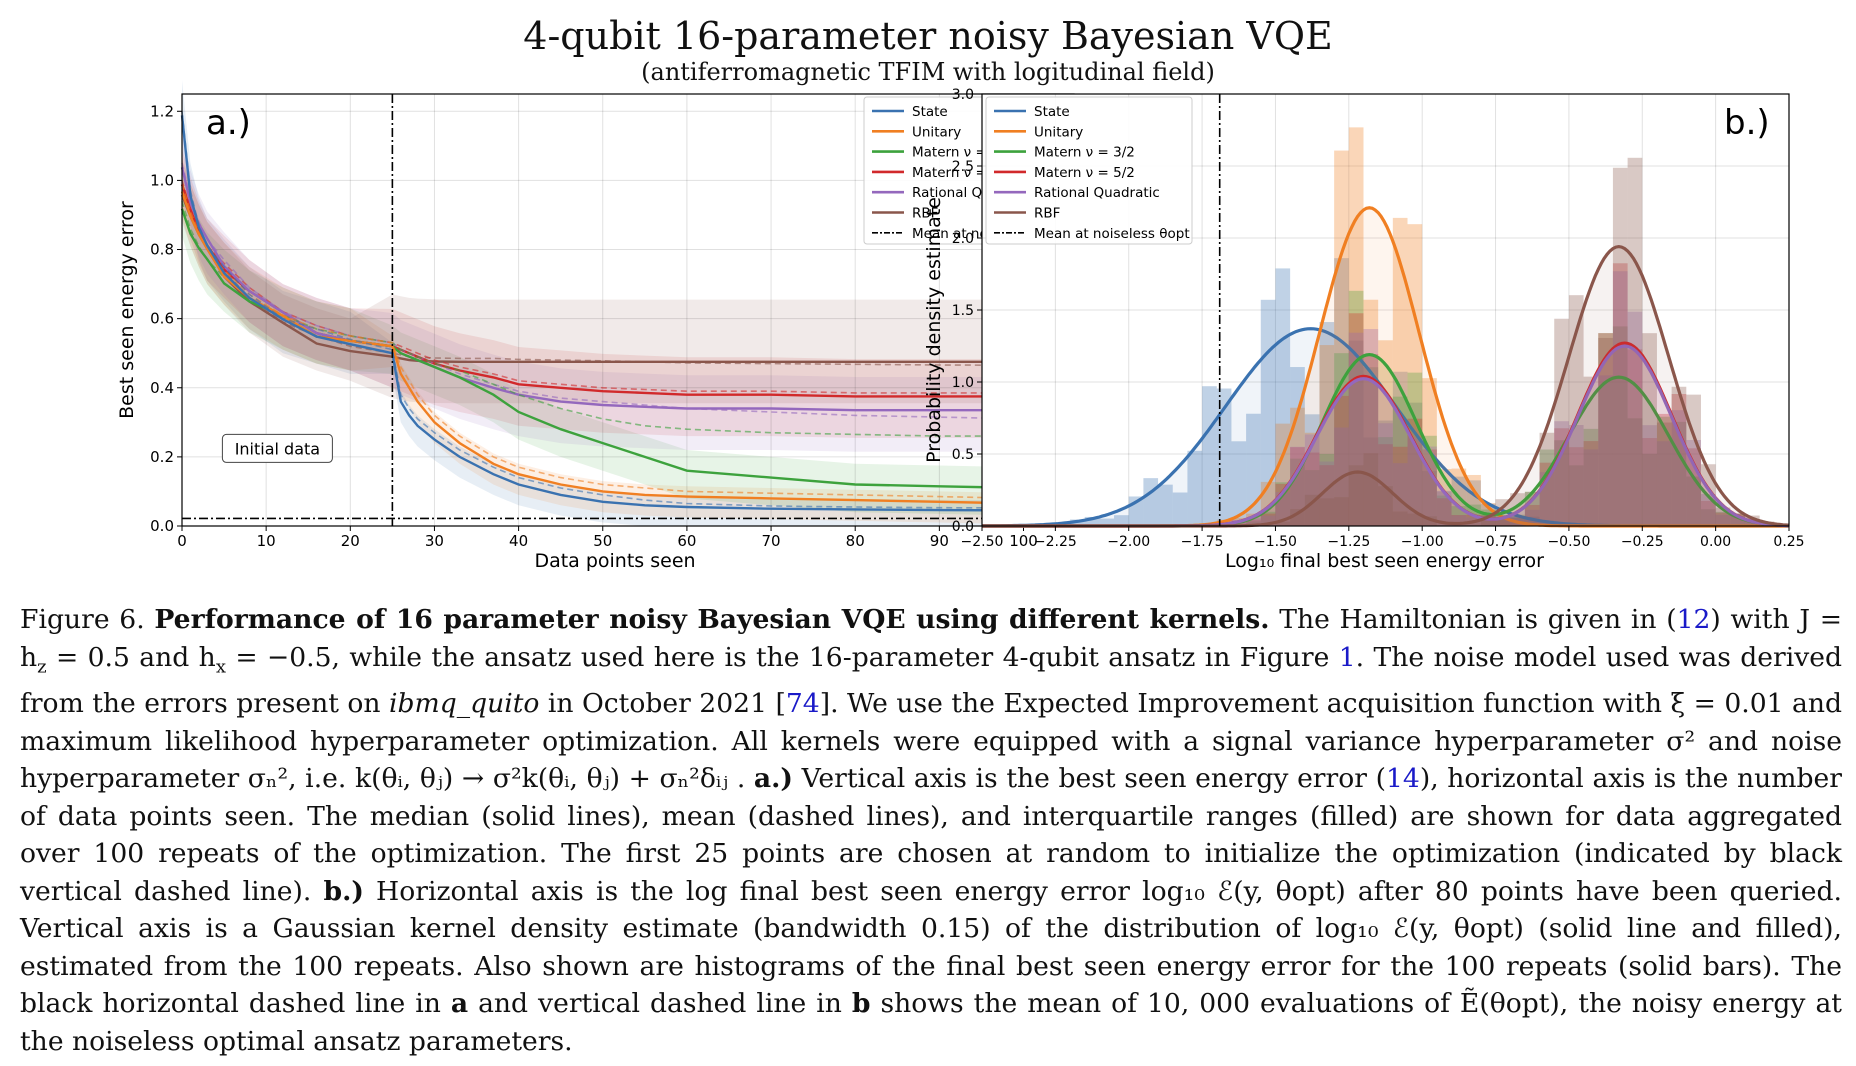  Describe the element at coordinates (1402, 779) in the screenshot. I see `ref-link-14: 14` at that location.